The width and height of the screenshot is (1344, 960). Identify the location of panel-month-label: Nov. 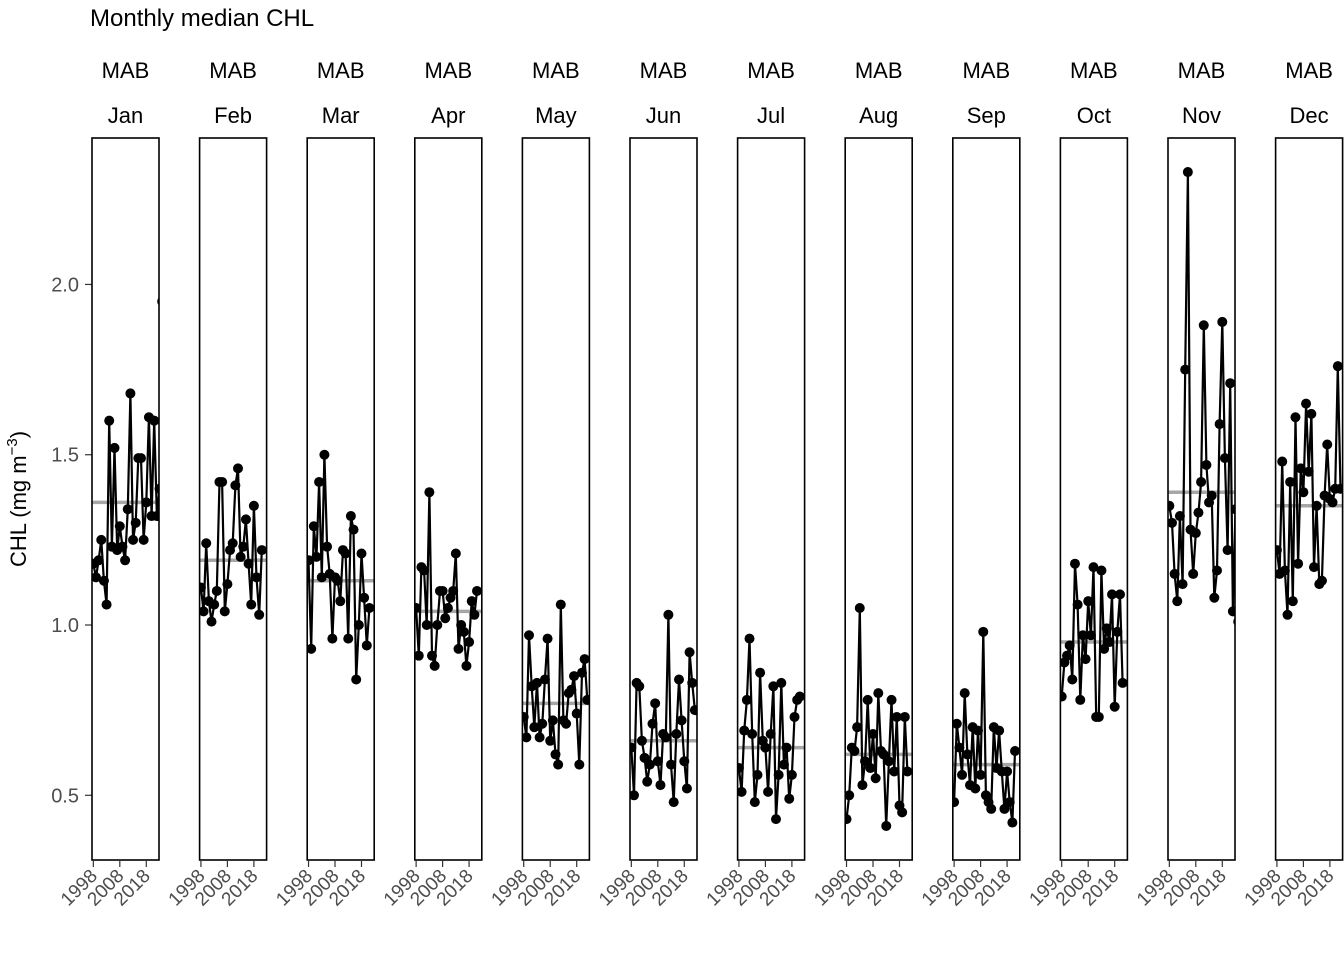
(1201, 115).